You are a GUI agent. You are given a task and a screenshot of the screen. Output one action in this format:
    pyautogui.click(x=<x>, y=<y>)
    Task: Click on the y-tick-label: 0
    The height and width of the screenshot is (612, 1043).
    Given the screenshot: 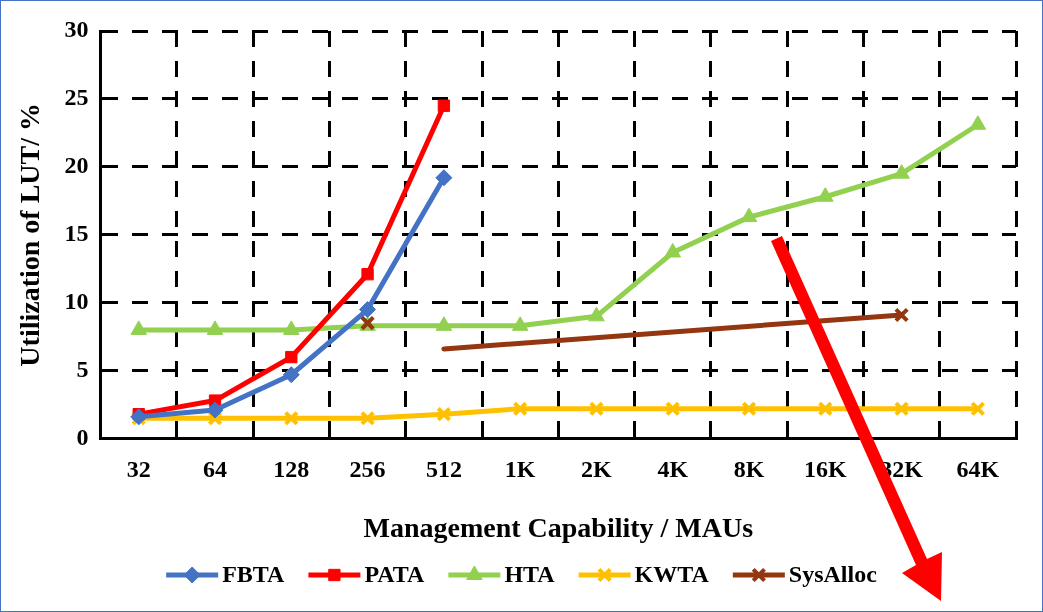 What is the action you would take?
    pyautogui.click(x=82, y=436)
    